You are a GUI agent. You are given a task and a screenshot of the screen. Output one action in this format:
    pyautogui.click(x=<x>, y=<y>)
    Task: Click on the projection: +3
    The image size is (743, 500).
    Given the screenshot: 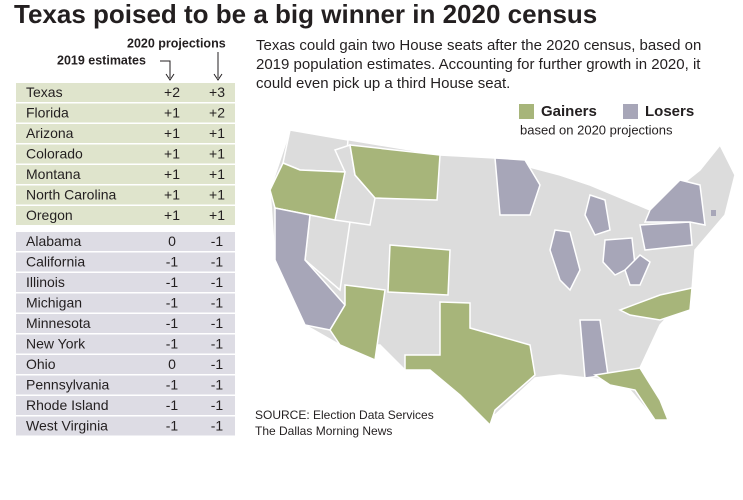 What is the action you would take?
    pyautogui.click(x=217, y=92)
    